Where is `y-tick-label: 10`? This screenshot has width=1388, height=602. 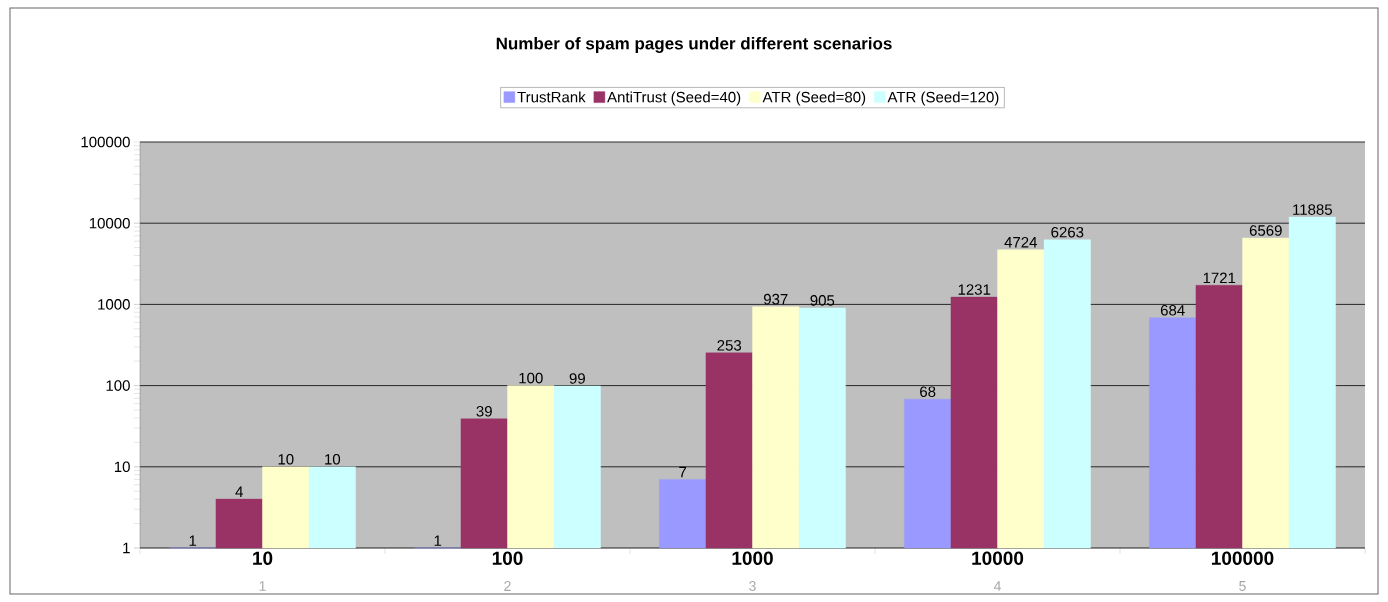 y-tick-label: 10 is located at coordinates (122, 467).